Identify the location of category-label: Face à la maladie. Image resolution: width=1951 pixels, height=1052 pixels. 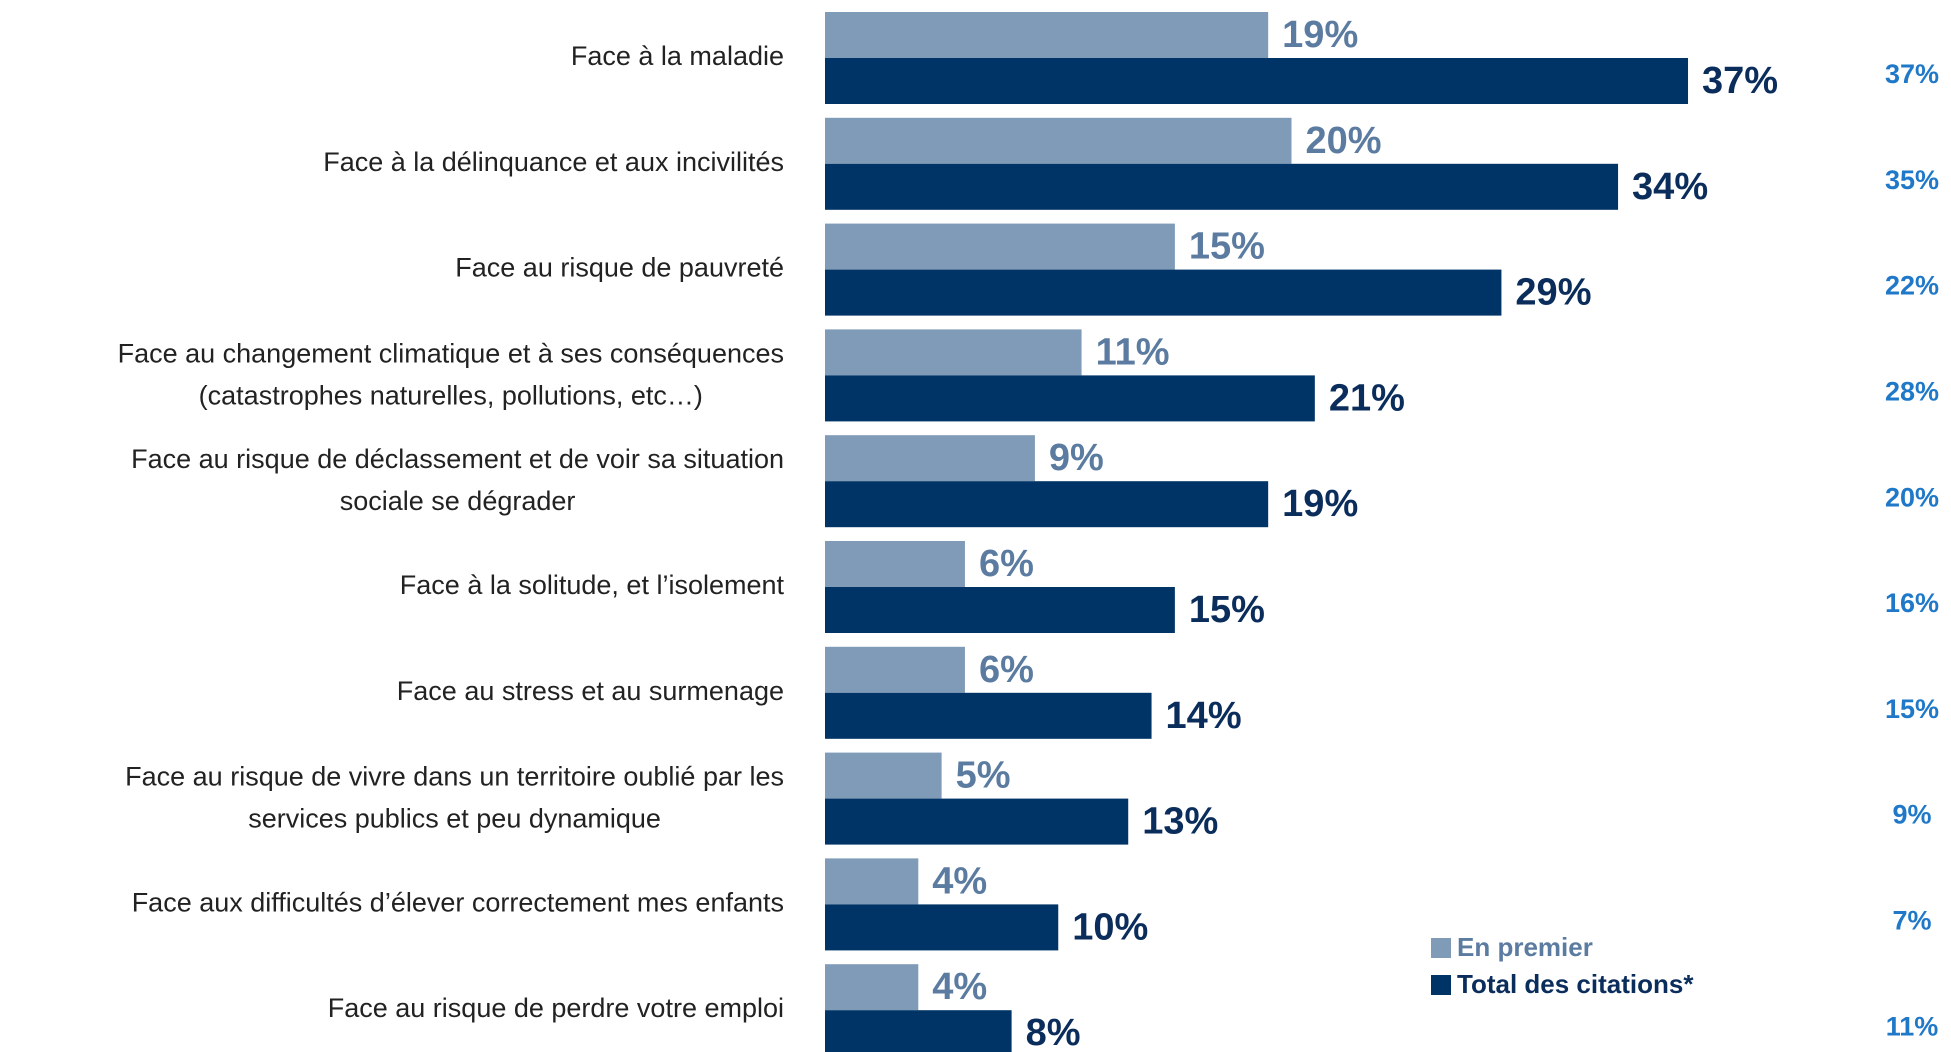
(677, 56).